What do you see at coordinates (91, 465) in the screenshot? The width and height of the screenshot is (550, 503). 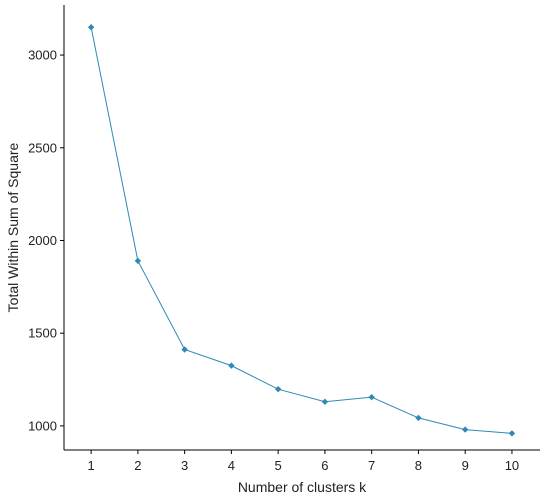 I see `x-tick-label: 1` at bounding box center [91, 465].